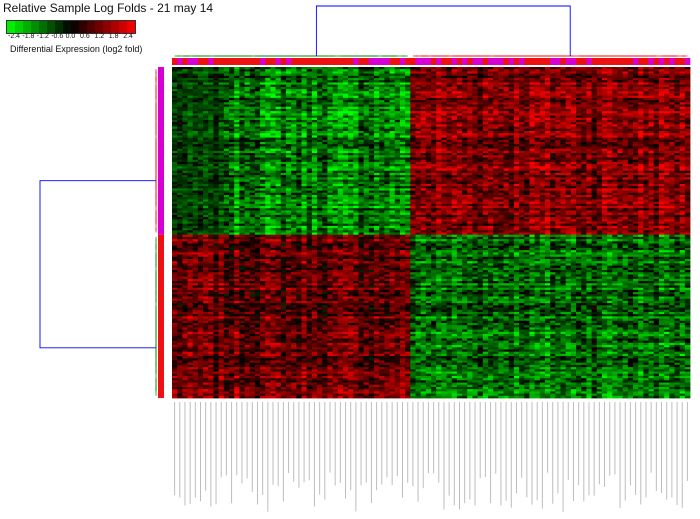  What do you see at coordinates (76, 49) in the screenshot?
I see `colorbar-label: Differential Expression (log2 fold)` at bounding box center [76, 49].